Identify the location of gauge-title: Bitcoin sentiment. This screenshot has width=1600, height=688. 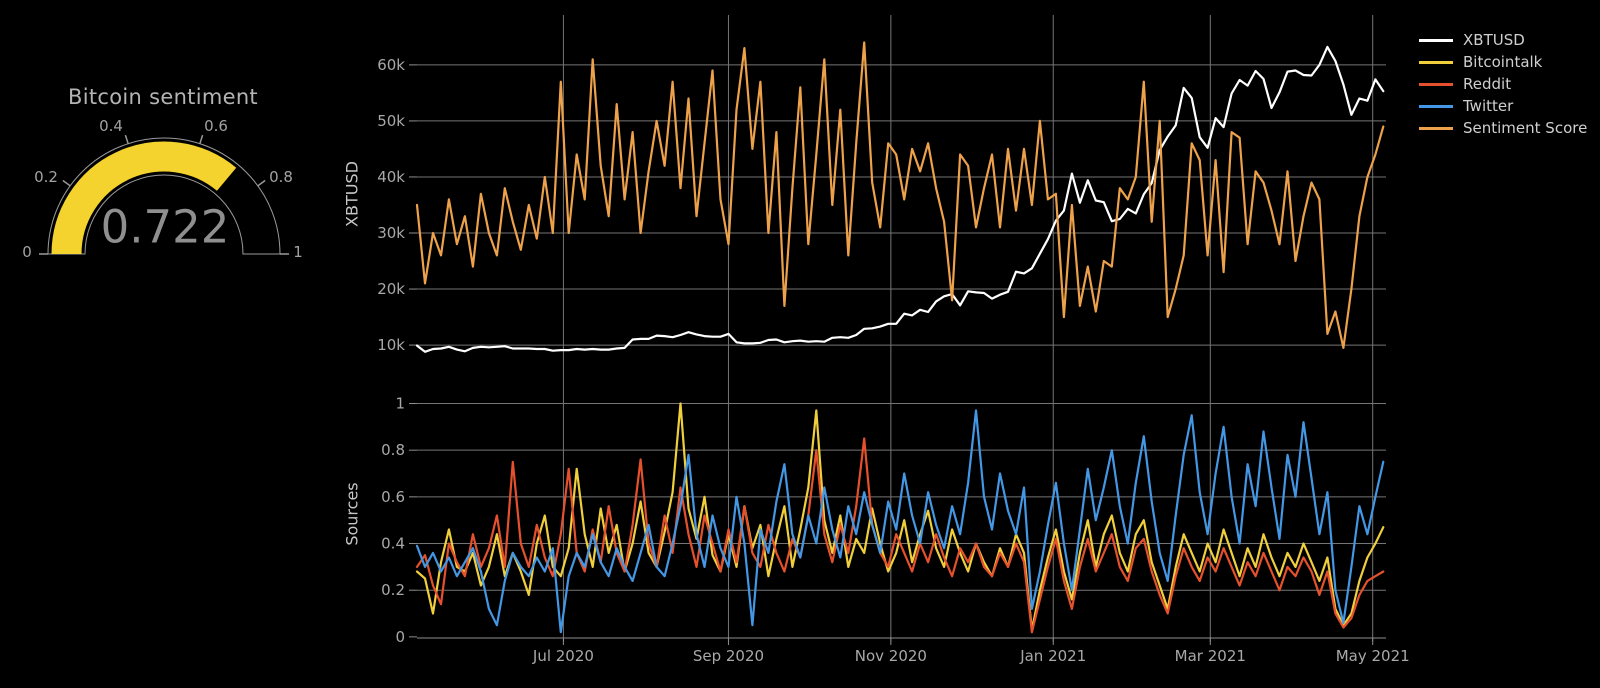
(163, 97).